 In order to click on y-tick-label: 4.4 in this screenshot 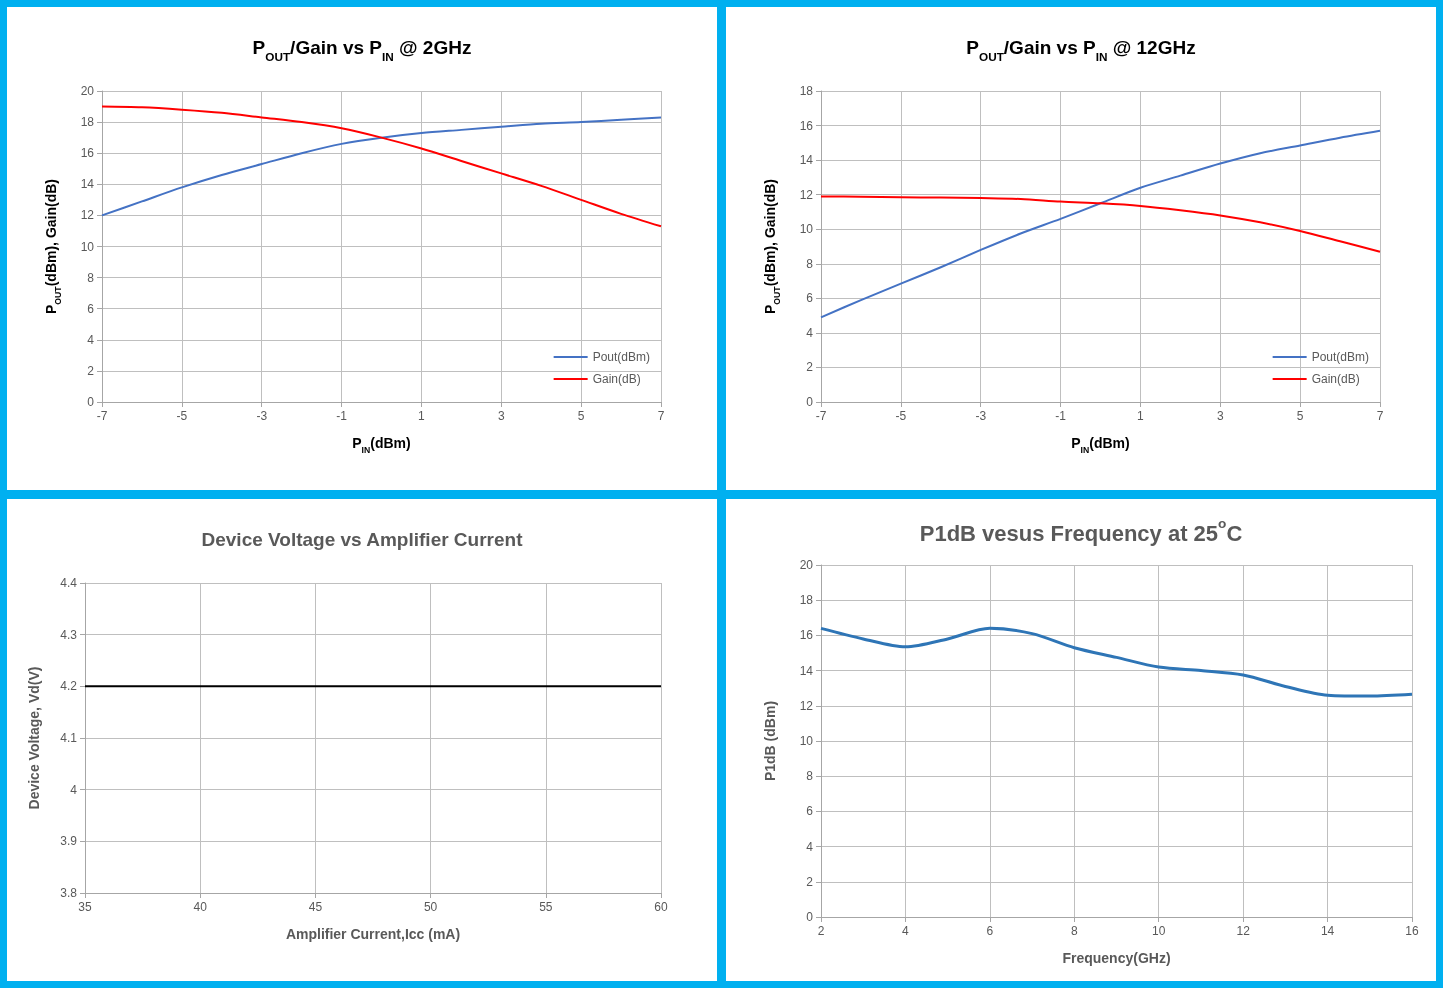, I will do `click(69, 583)`.